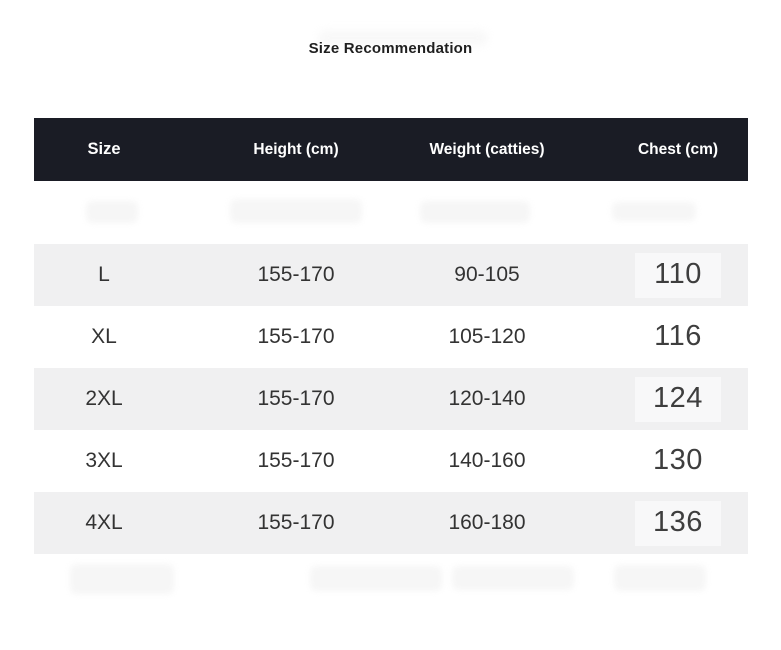  I want to click on cell-chest: 110, so click(652, 275).